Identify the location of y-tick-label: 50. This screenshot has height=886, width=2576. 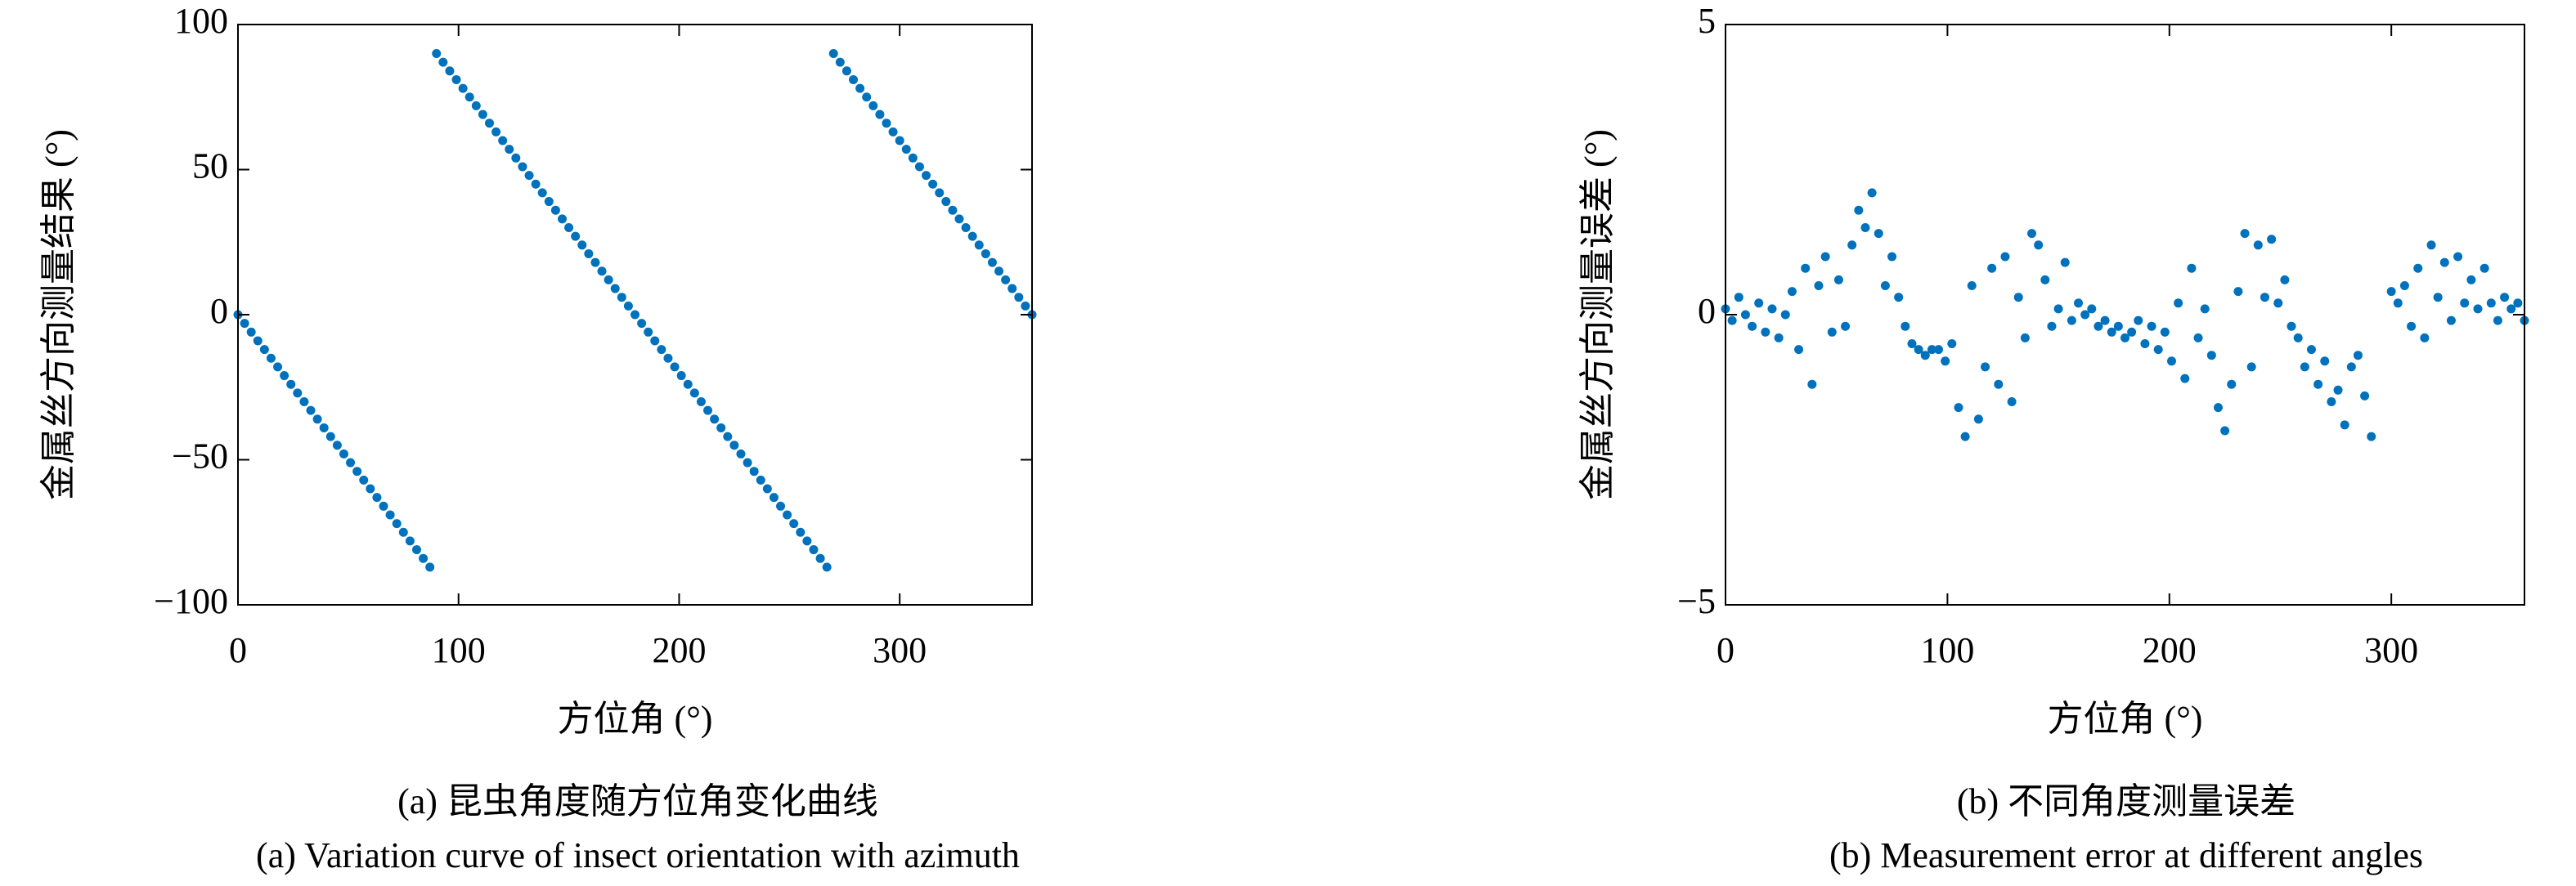
(210, 166).